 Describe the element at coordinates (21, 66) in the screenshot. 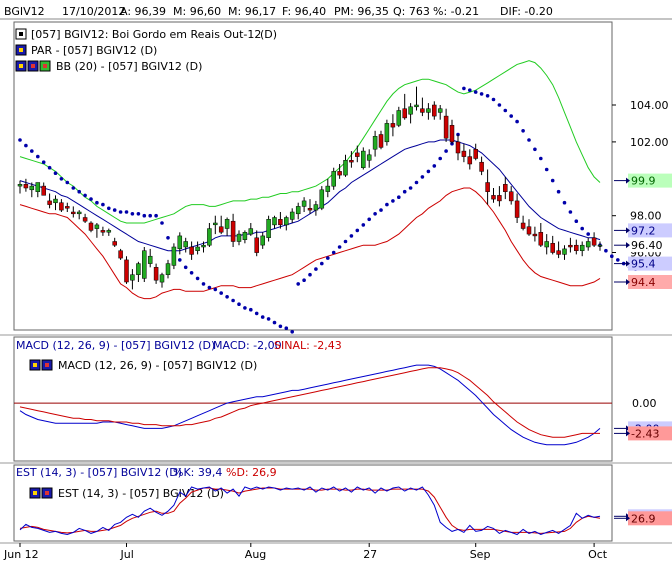

I see `legend-box-bb1-inner` at that location.